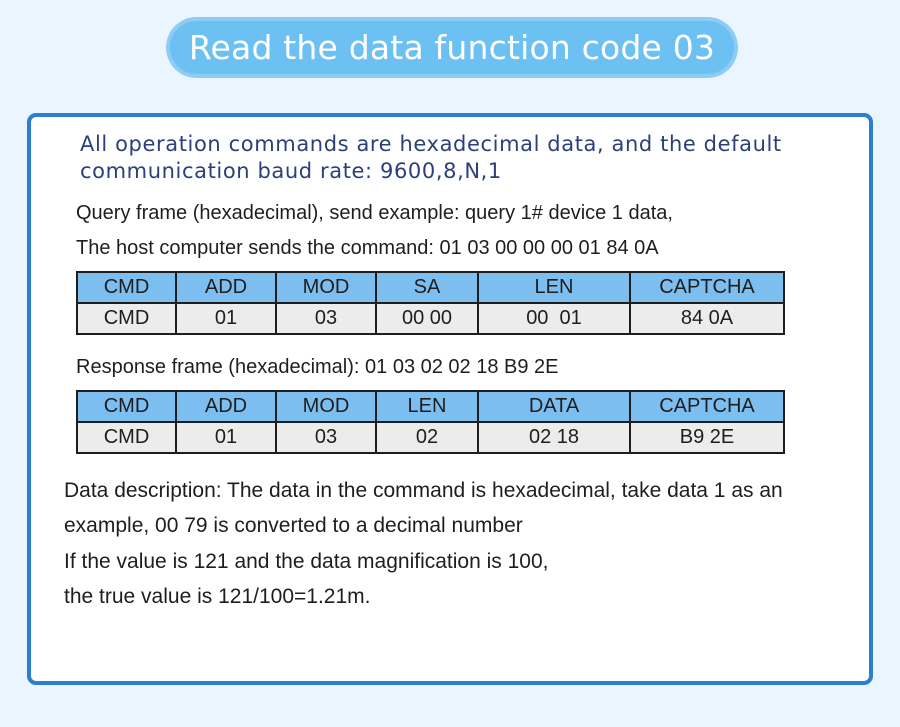 Image resolution: width=900 pixels, height=727 pixels. What do you see at coordinates (554, 437) in the screenshot?
I see `response-value-cell: 02 18` at bounding box center [554, 437].